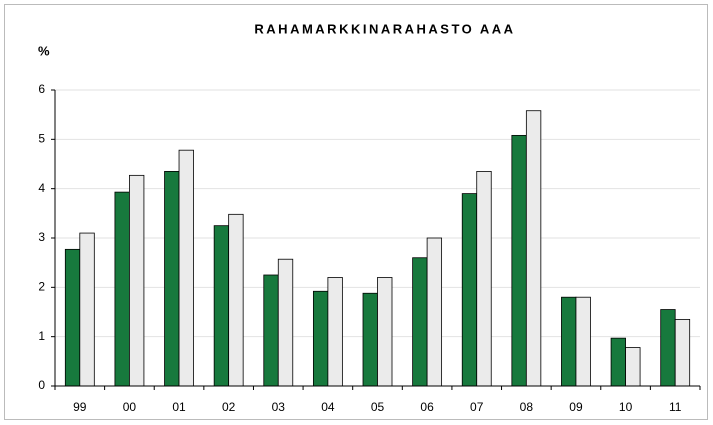 The width and height of the screenshot is (713, 425). What do you see at coordinates (279, 407) in the screenshot?
I see `x-tick-label: 03` at bounding box center [279, 407].